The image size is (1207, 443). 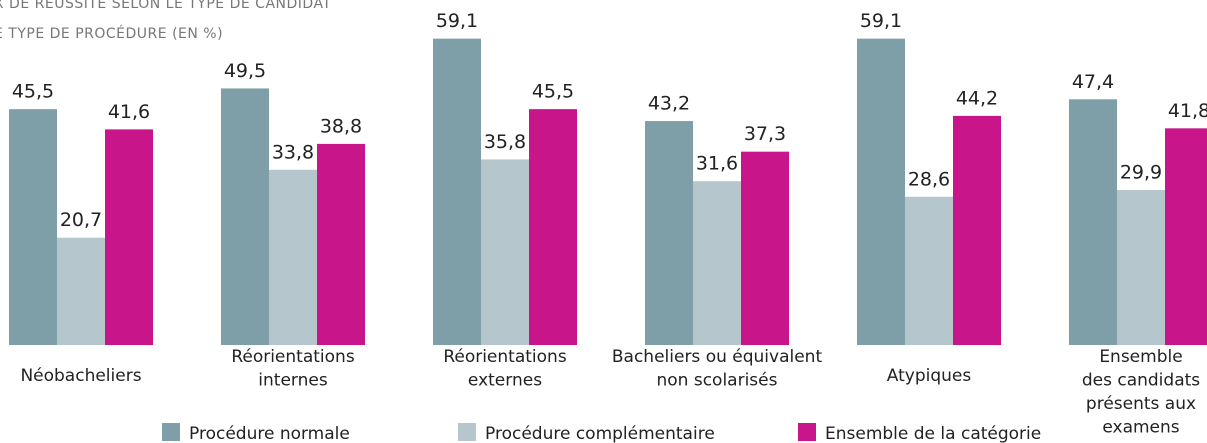 What do you see at coordinates (111, 33) in the screenshot?
I see `chart-subtitle: e type de procédure (en %)` at bounding box center [111, 33].